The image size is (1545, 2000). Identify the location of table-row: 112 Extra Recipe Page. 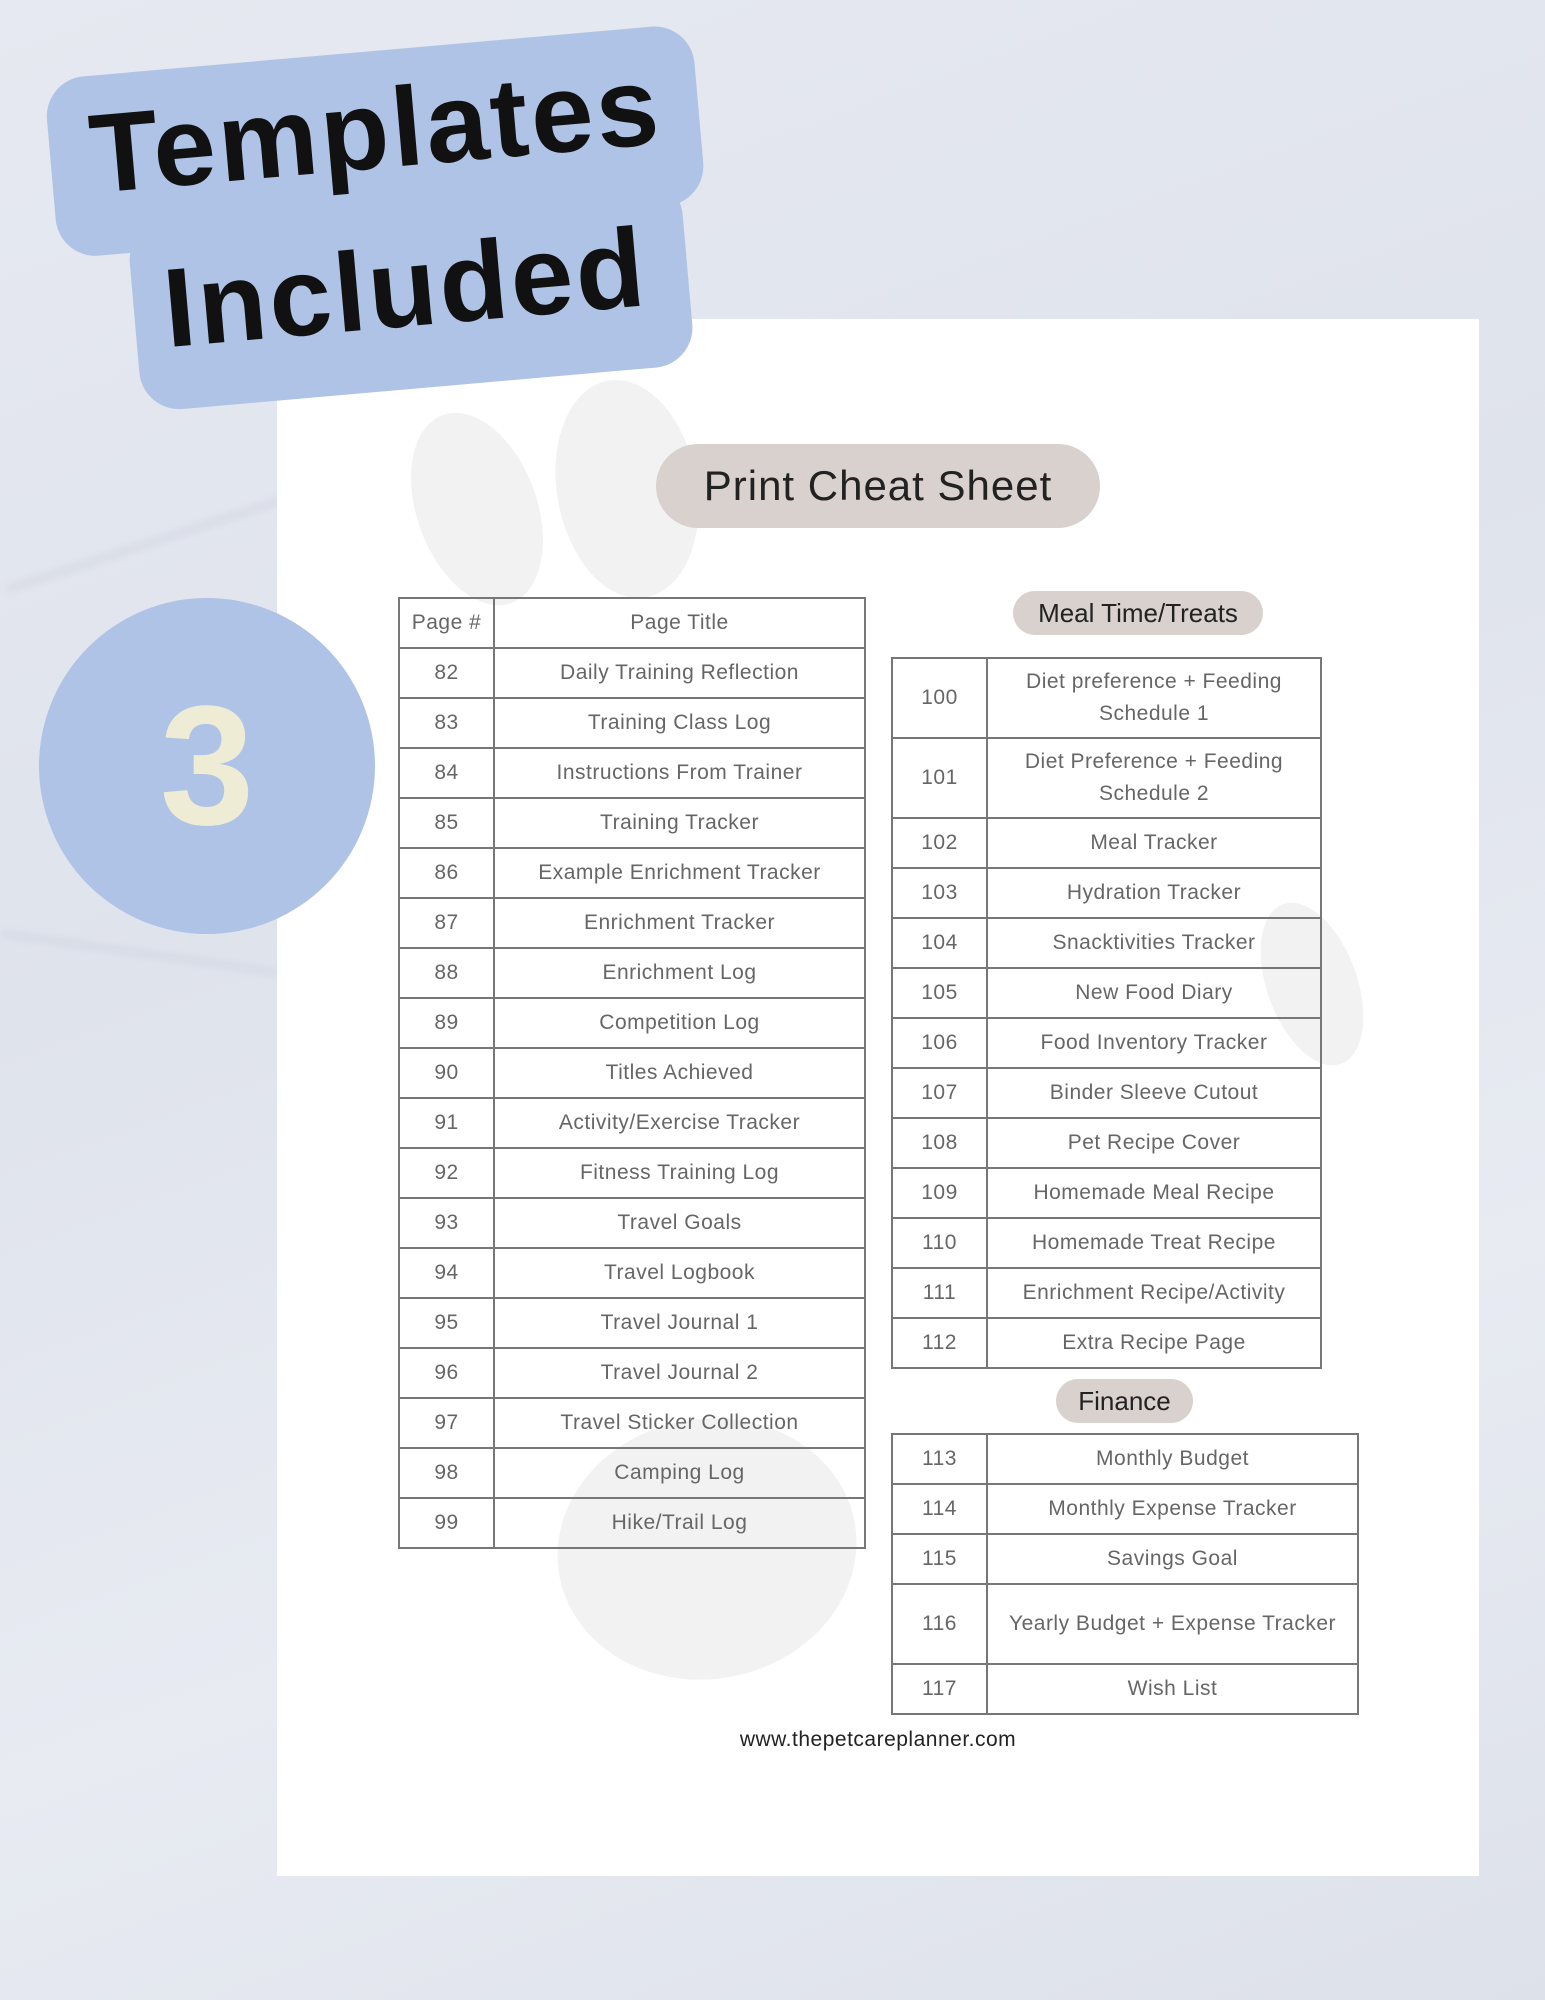
(1106, 1343).